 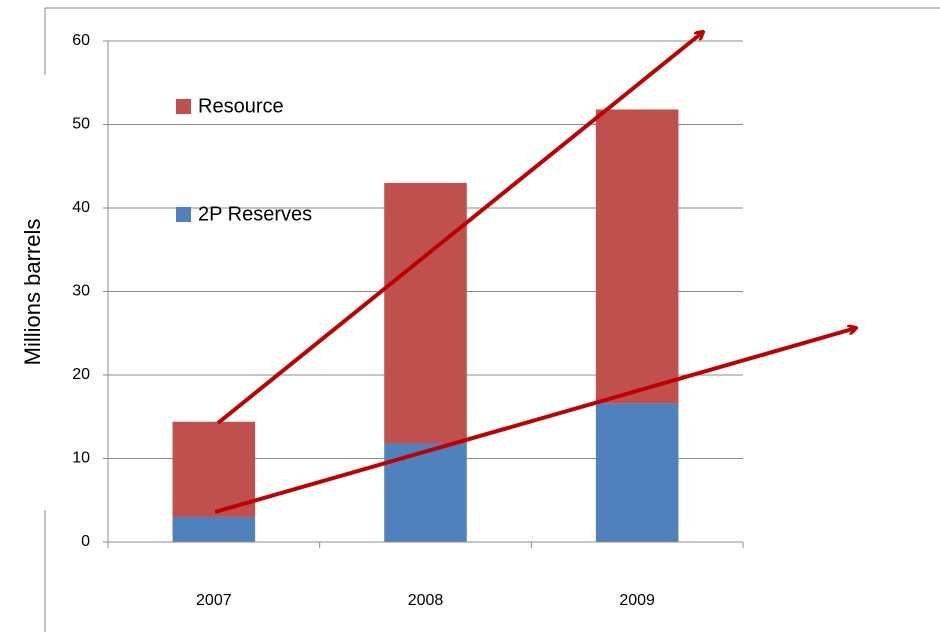 What do you see at coordinates (426, 600) in the screenshot?
I see `x-tick-label: 2008` at bounding box center [426, 600].